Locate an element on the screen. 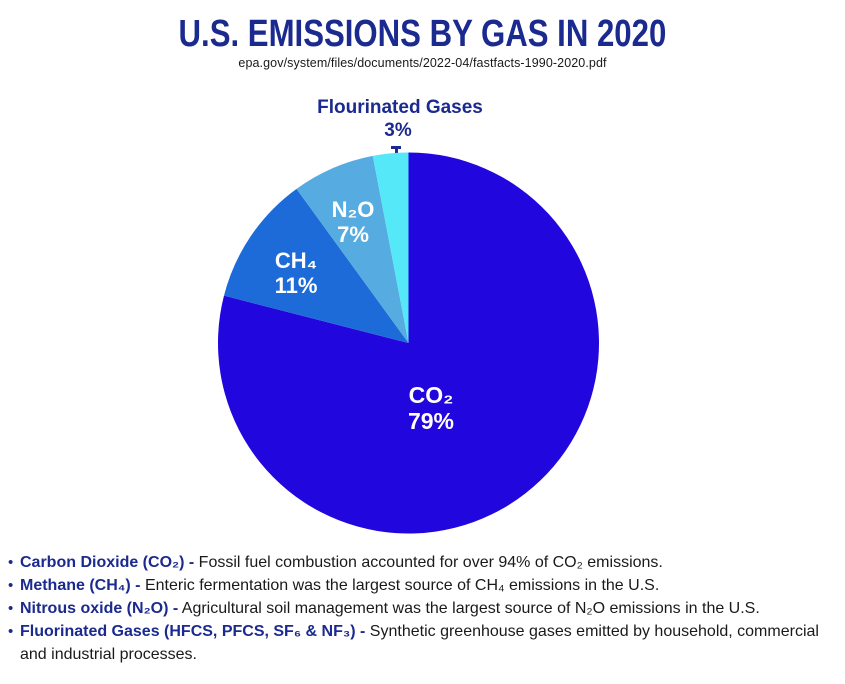 The width and height of the screenshot is (845, 684). bullet-lead: Carbon Dioxide (CO₂) - is located at coordinates (107, 562).